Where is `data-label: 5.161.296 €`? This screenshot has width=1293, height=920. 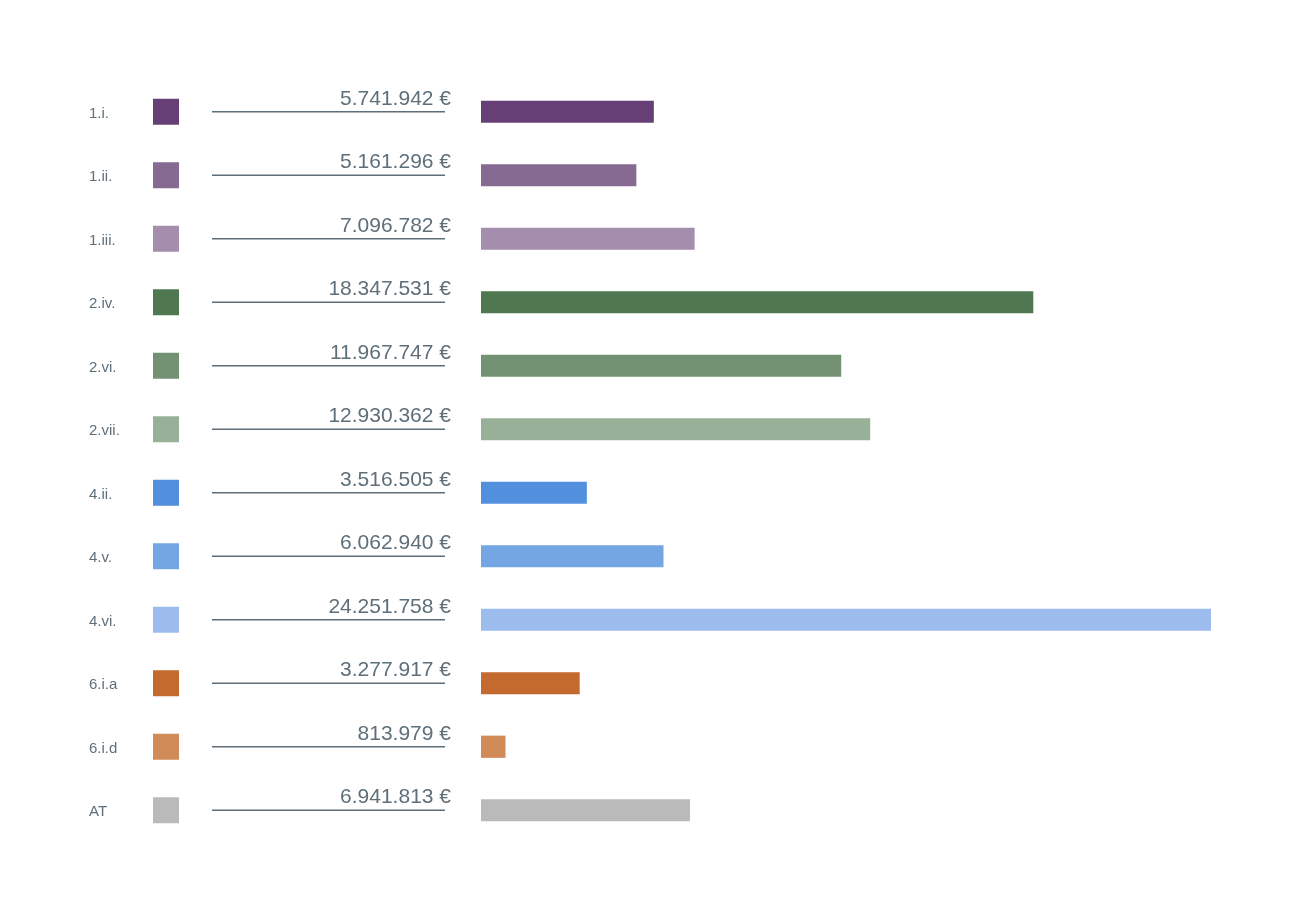 data-label: 5.161.296 € is located at coordinates (396, 161).